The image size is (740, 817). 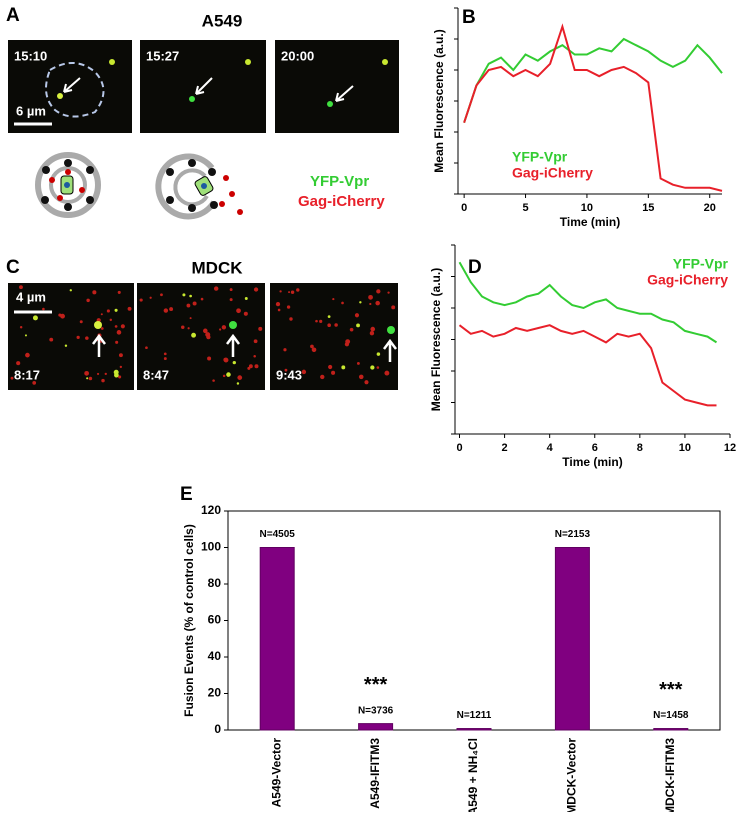 I want to click on y-tick-label: 100, so click(x=211, y=547).